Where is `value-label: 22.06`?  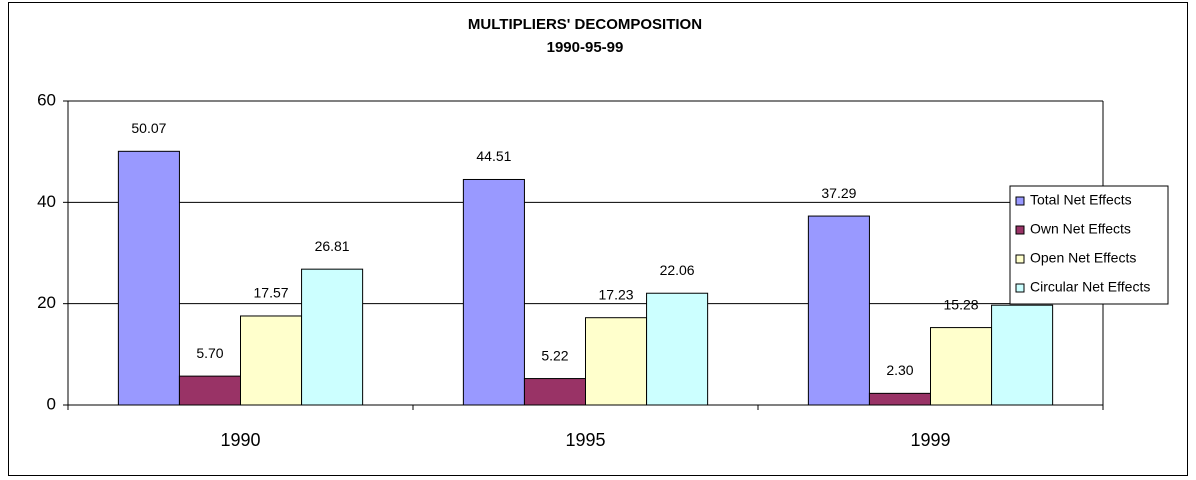 value-label: 22.06 is located at coordinates (677, 270).